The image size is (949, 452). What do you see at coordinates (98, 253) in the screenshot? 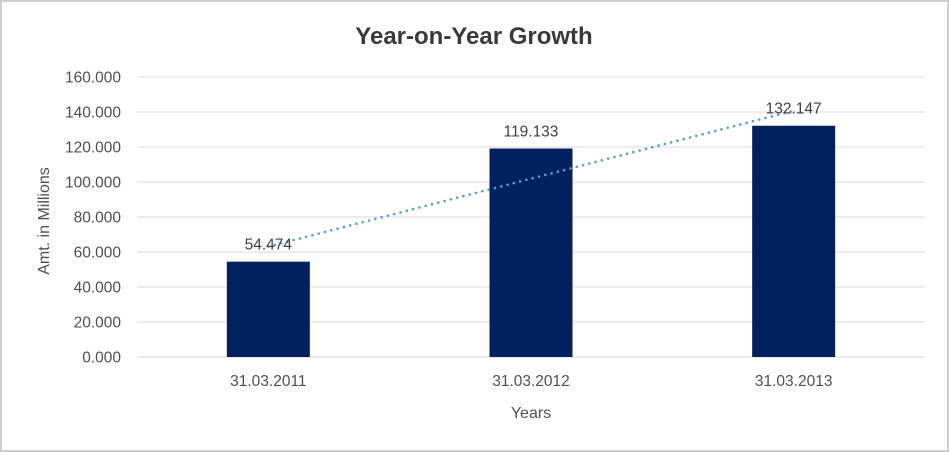
I see `y-tick-label: 60.000` at bounding box center [98, 253].